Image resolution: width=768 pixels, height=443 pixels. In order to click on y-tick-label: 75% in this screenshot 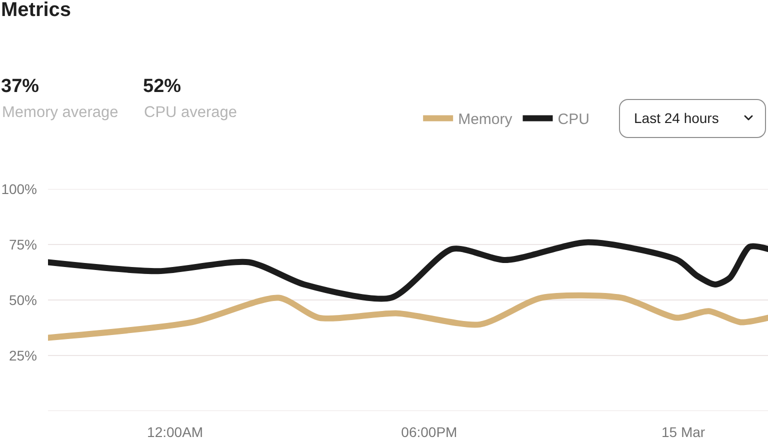, I will do `click(22, 244)`.